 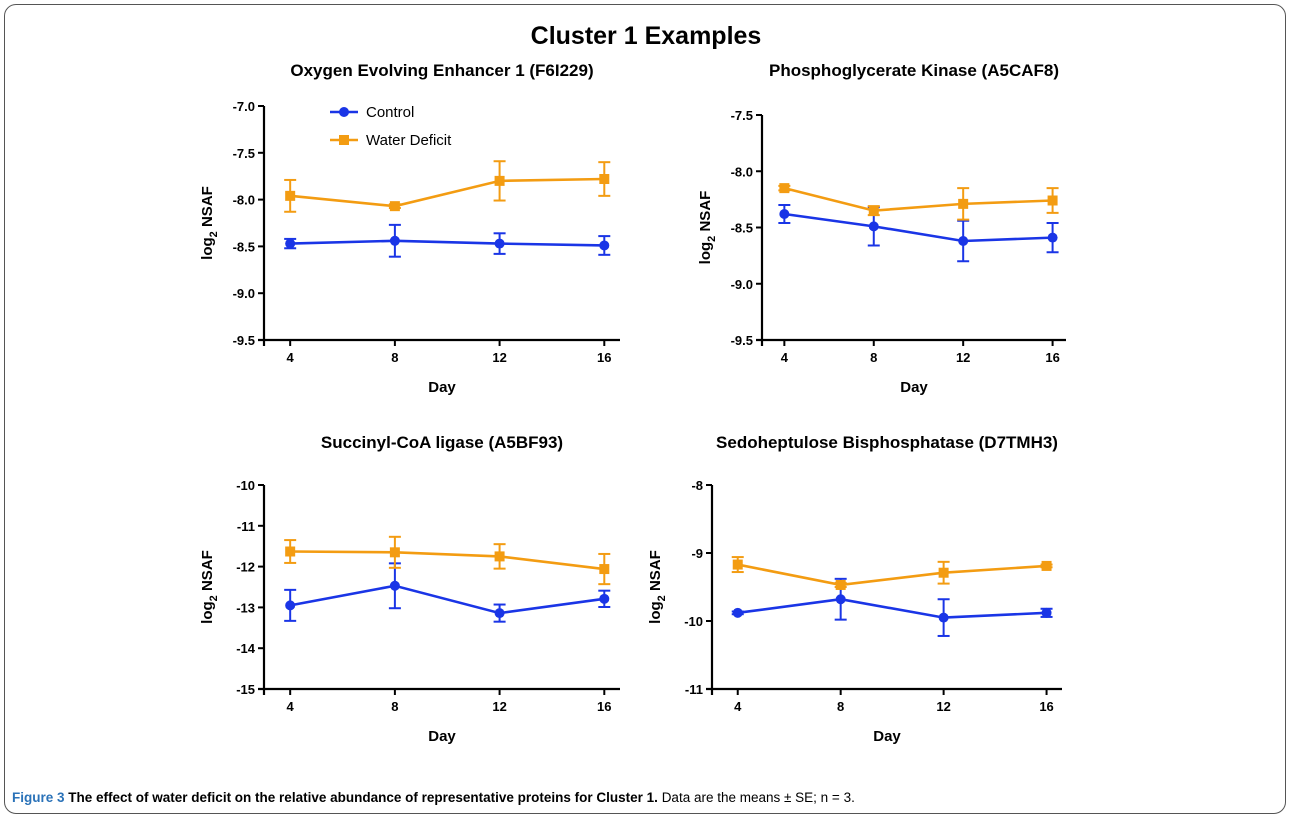 I want to click on y-tick-label: -7.0, so click(x=244, y=106).